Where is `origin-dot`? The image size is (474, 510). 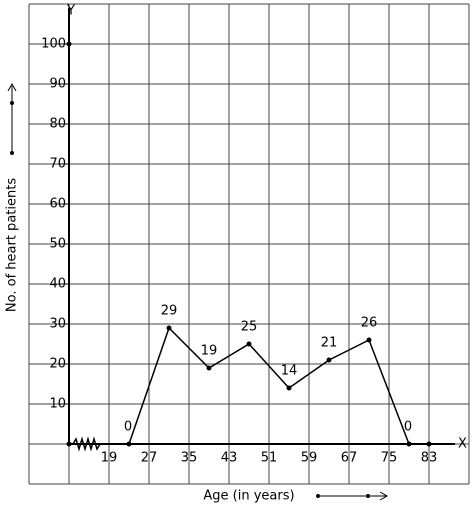 origin-dot is located at coordinates (69, 444).